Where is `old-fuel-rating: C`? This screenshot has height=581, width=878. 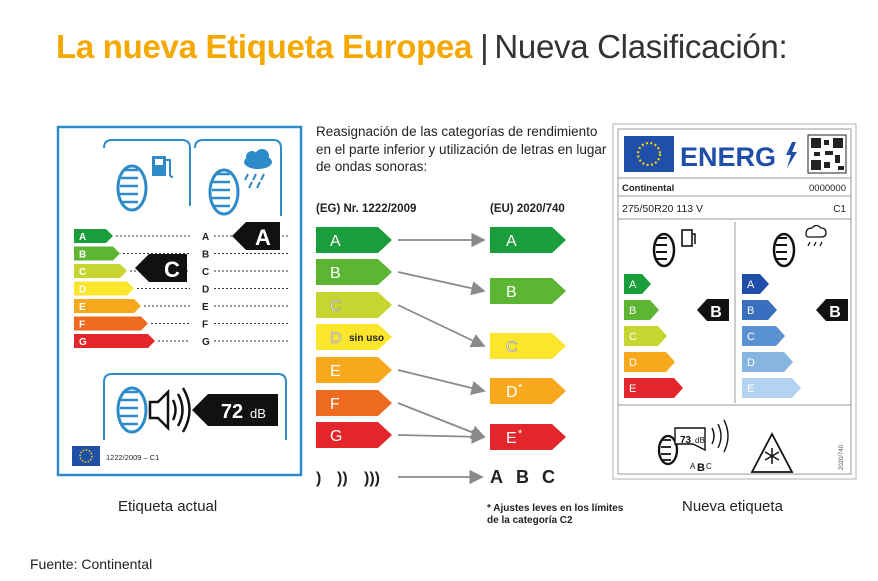 old-fuel-rating: C is located at coordinates (172, 269).